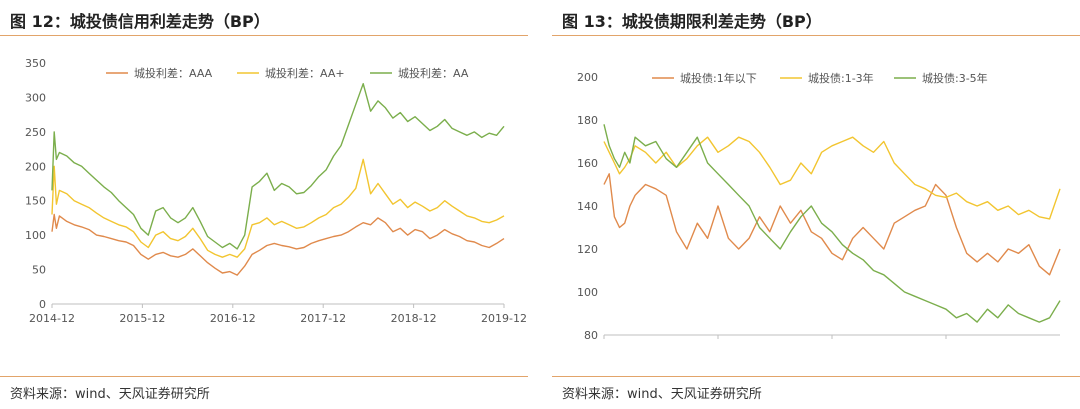 This screenshot has width=1080, height=409. What do you see at coordinates (323, 318) in the screenshot?
I see `x-tick-label: 2017-12` at bounding box center [323, 318].